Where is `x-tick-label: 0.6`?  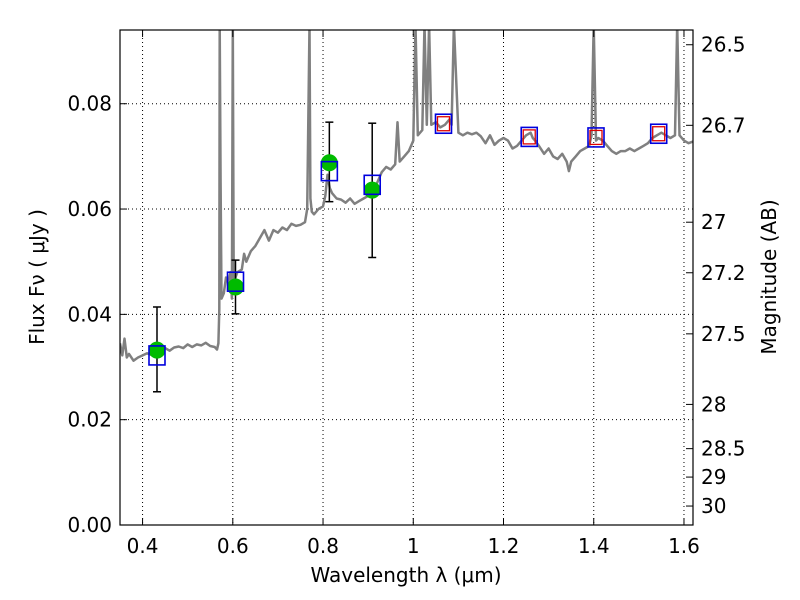 x-tick-label: 0.6 is located at coordinates (233, 546).